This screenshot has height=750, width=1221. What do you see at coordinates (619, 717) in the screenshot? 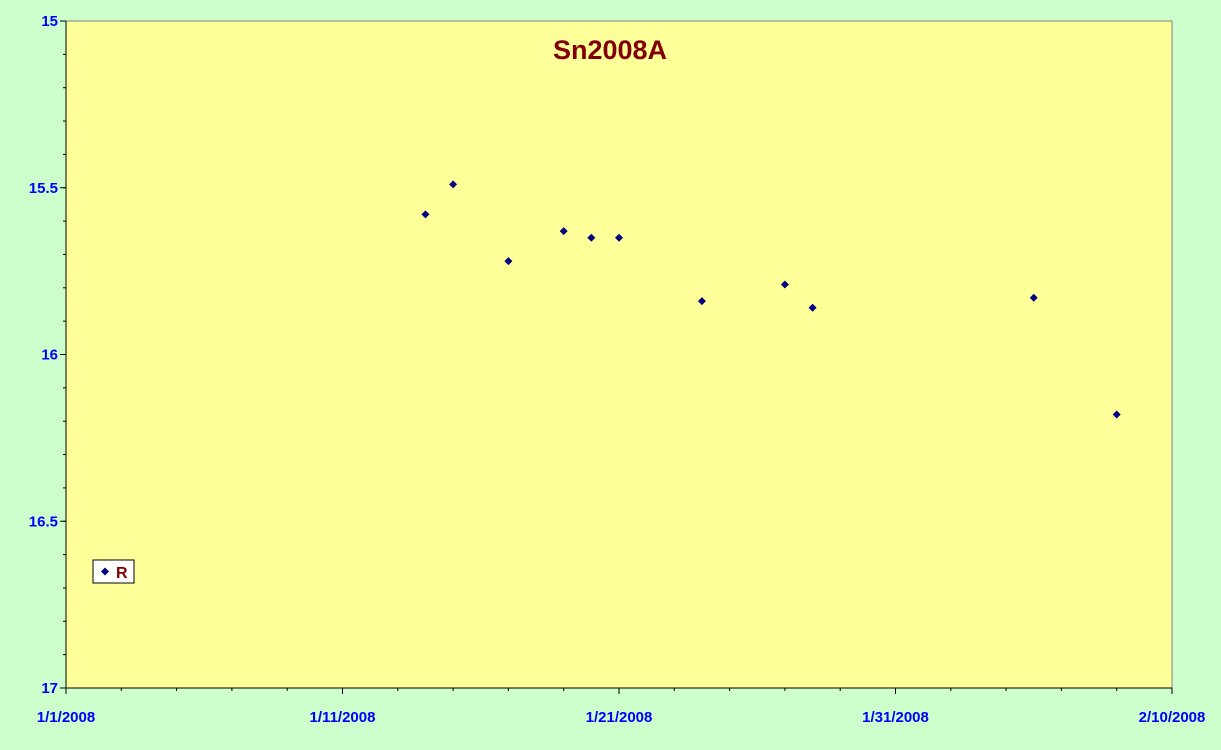
I see `x-tick-label: 1/21/2008` at bounding box center [619, 717].